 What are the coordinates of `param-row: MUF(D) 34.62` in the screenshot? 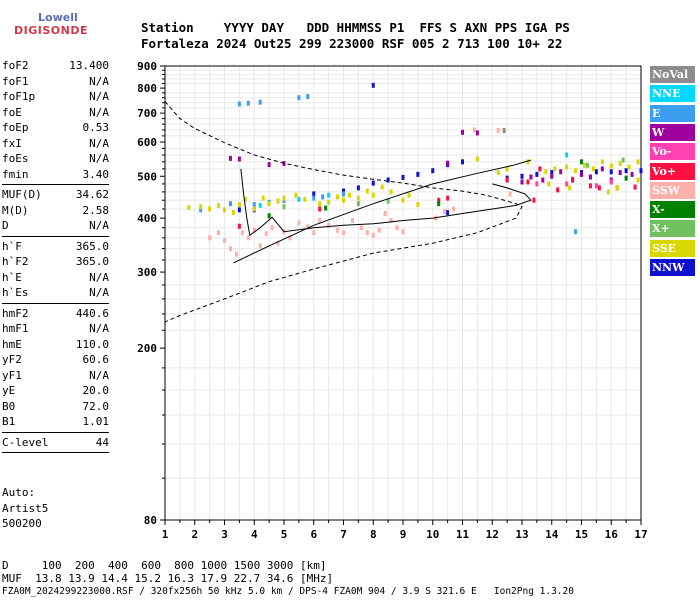 It's located at (55, 195).